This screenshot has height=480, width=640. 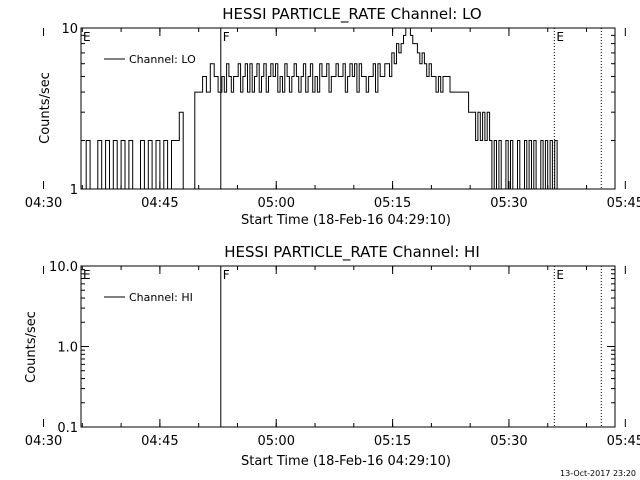 I want to click on chart-hi-ylabel: Counts/sec, so click(x=31, y=347).